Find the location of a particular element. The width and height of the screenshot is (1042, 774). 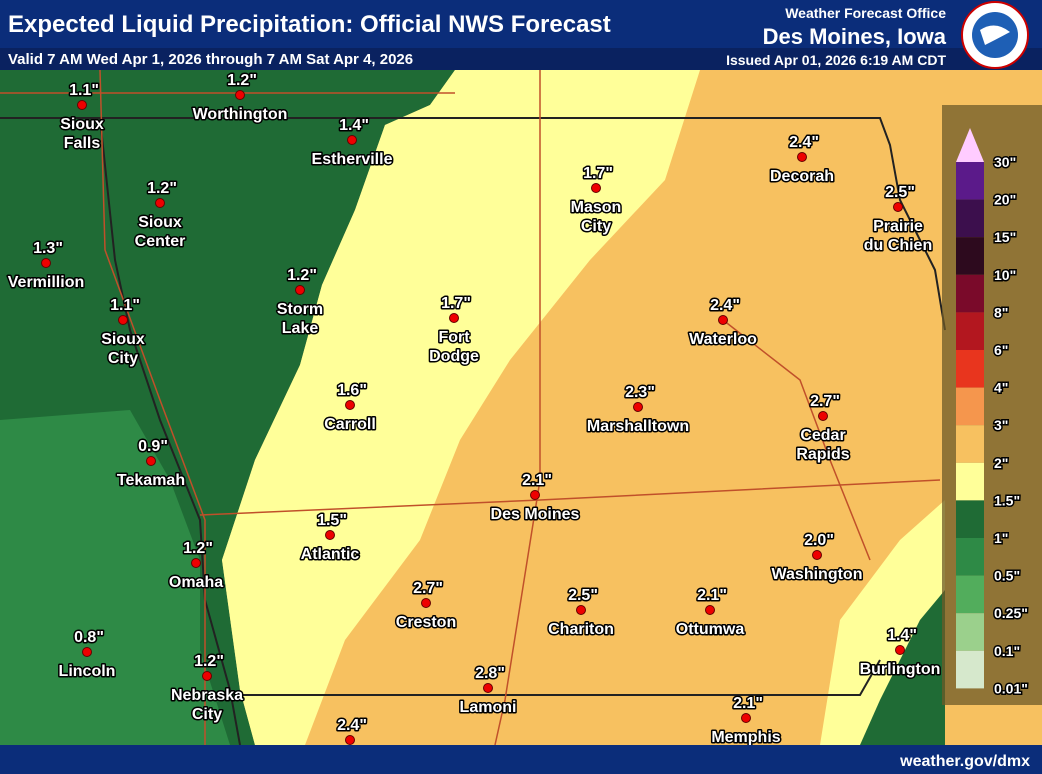

city: 2.5" Prairie du Chien is located at coordinates (897, 219).